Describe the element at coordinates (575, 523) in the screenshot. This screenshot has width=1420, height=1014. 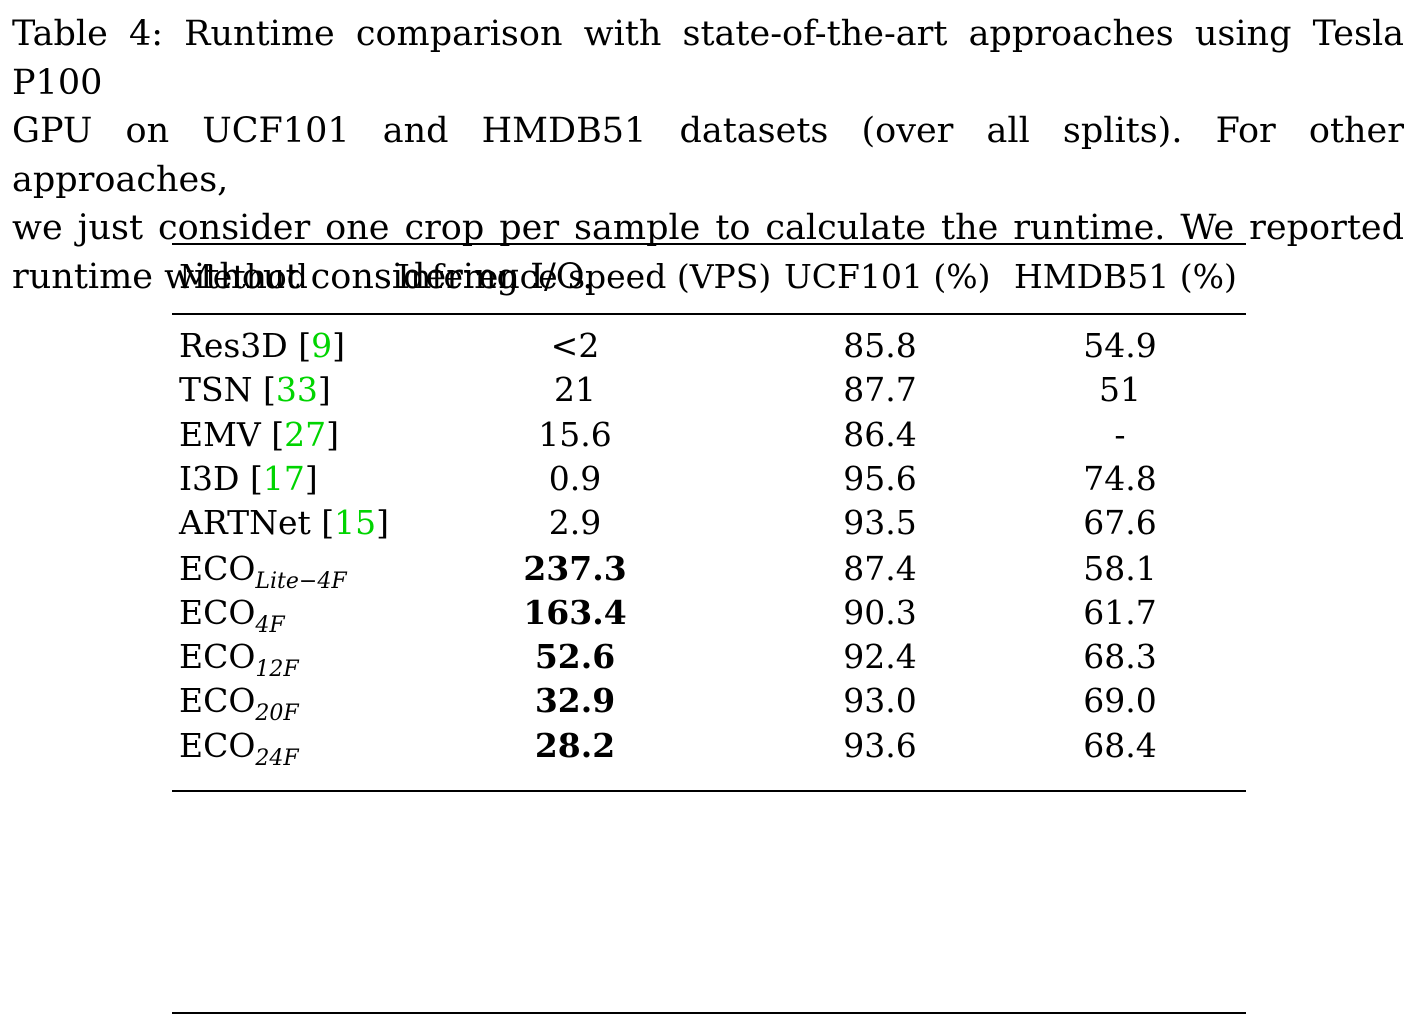
I see `speed-cell: 2.9` at that location.